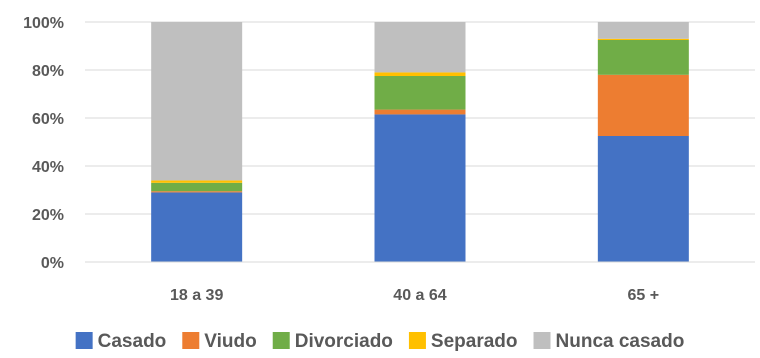  Describe the element at coordinates (644, 295) in the screenshot. I see `x-category-label: 65 +` at that location.